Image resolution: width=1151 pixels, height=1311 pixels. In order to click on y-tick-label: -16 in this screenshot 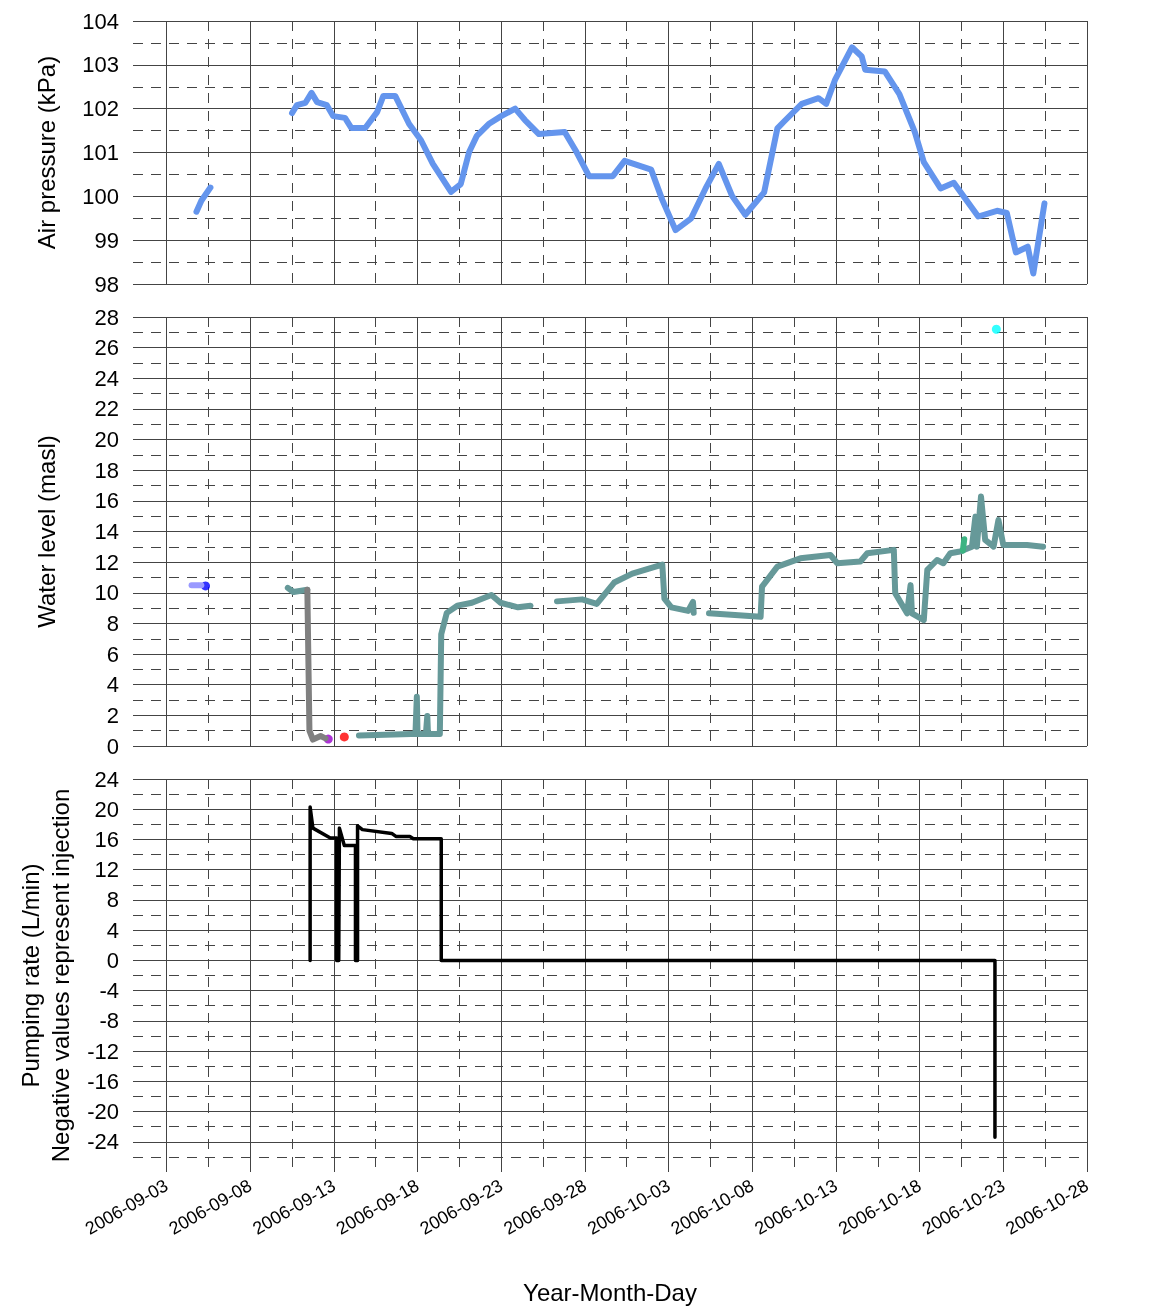, I will do `click(103, 1081)`.